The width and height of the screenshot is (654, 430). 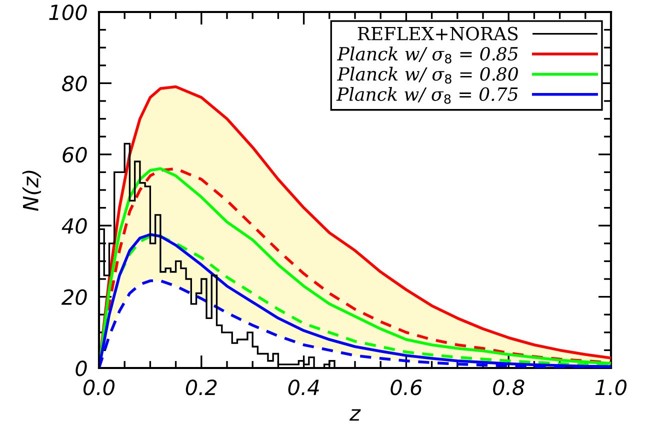 What do you see at coordinates (438, 33) in the screenshot?
I see `legend-label: REFLEX+NORAS` at bounding box center [438, 33].